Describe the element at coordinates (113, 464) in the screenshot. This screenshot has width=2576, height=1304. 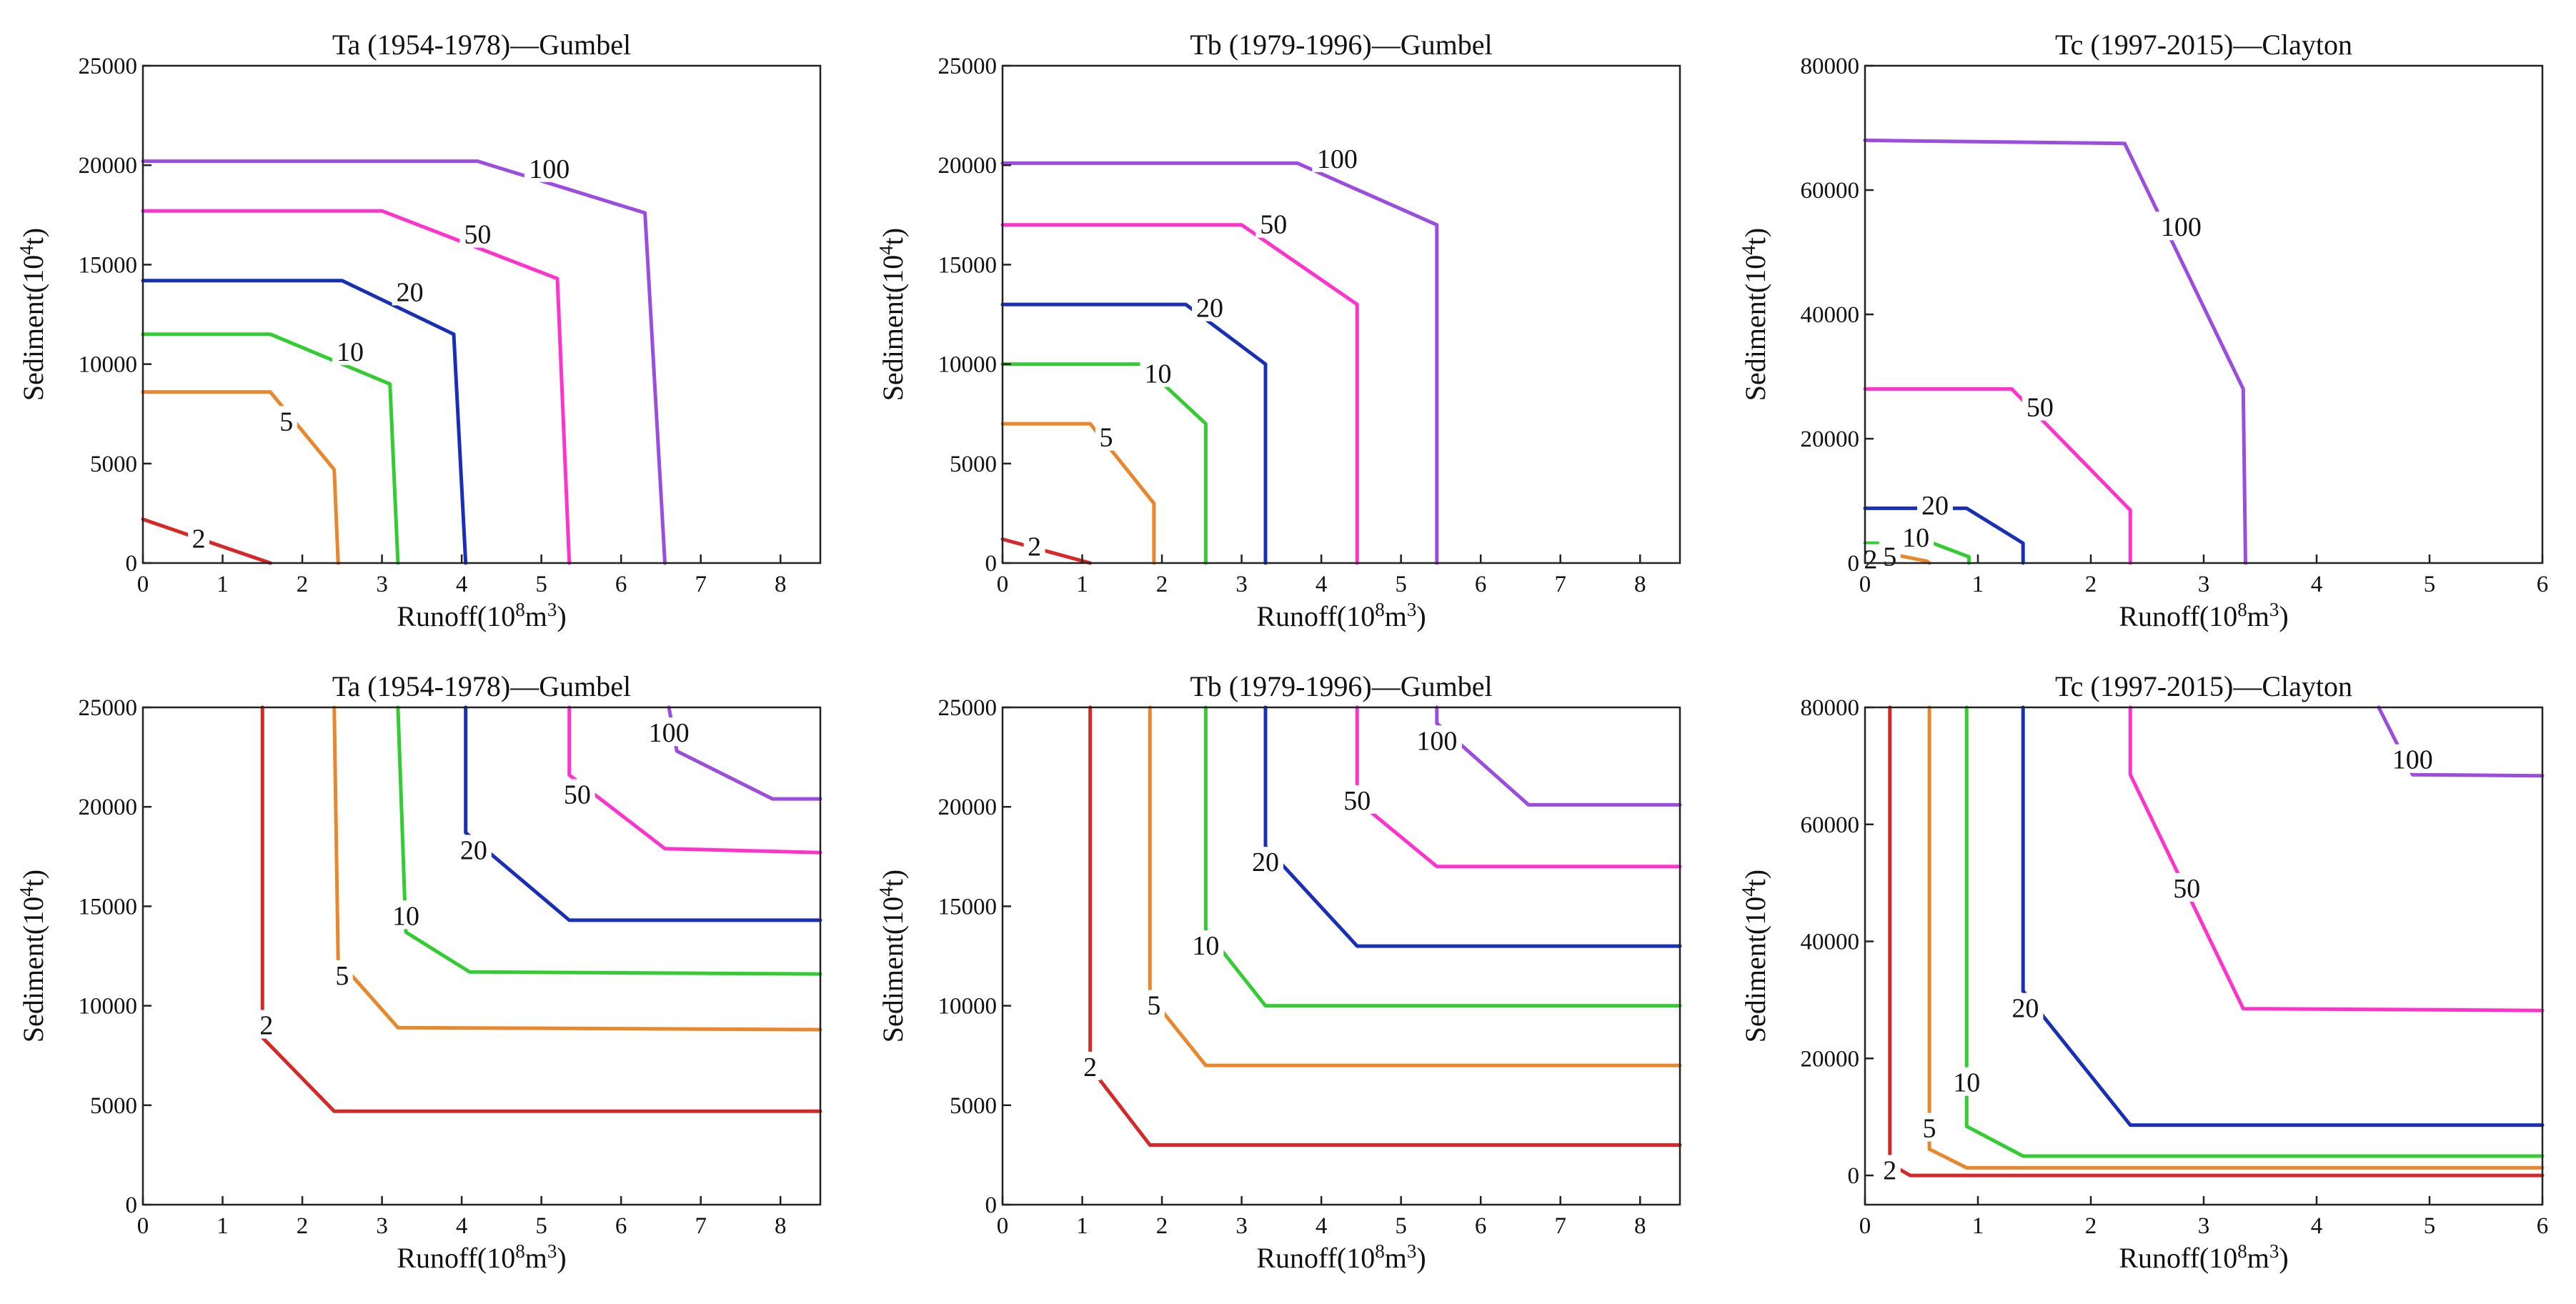
I see `y-tick-label: 5000` at that location.